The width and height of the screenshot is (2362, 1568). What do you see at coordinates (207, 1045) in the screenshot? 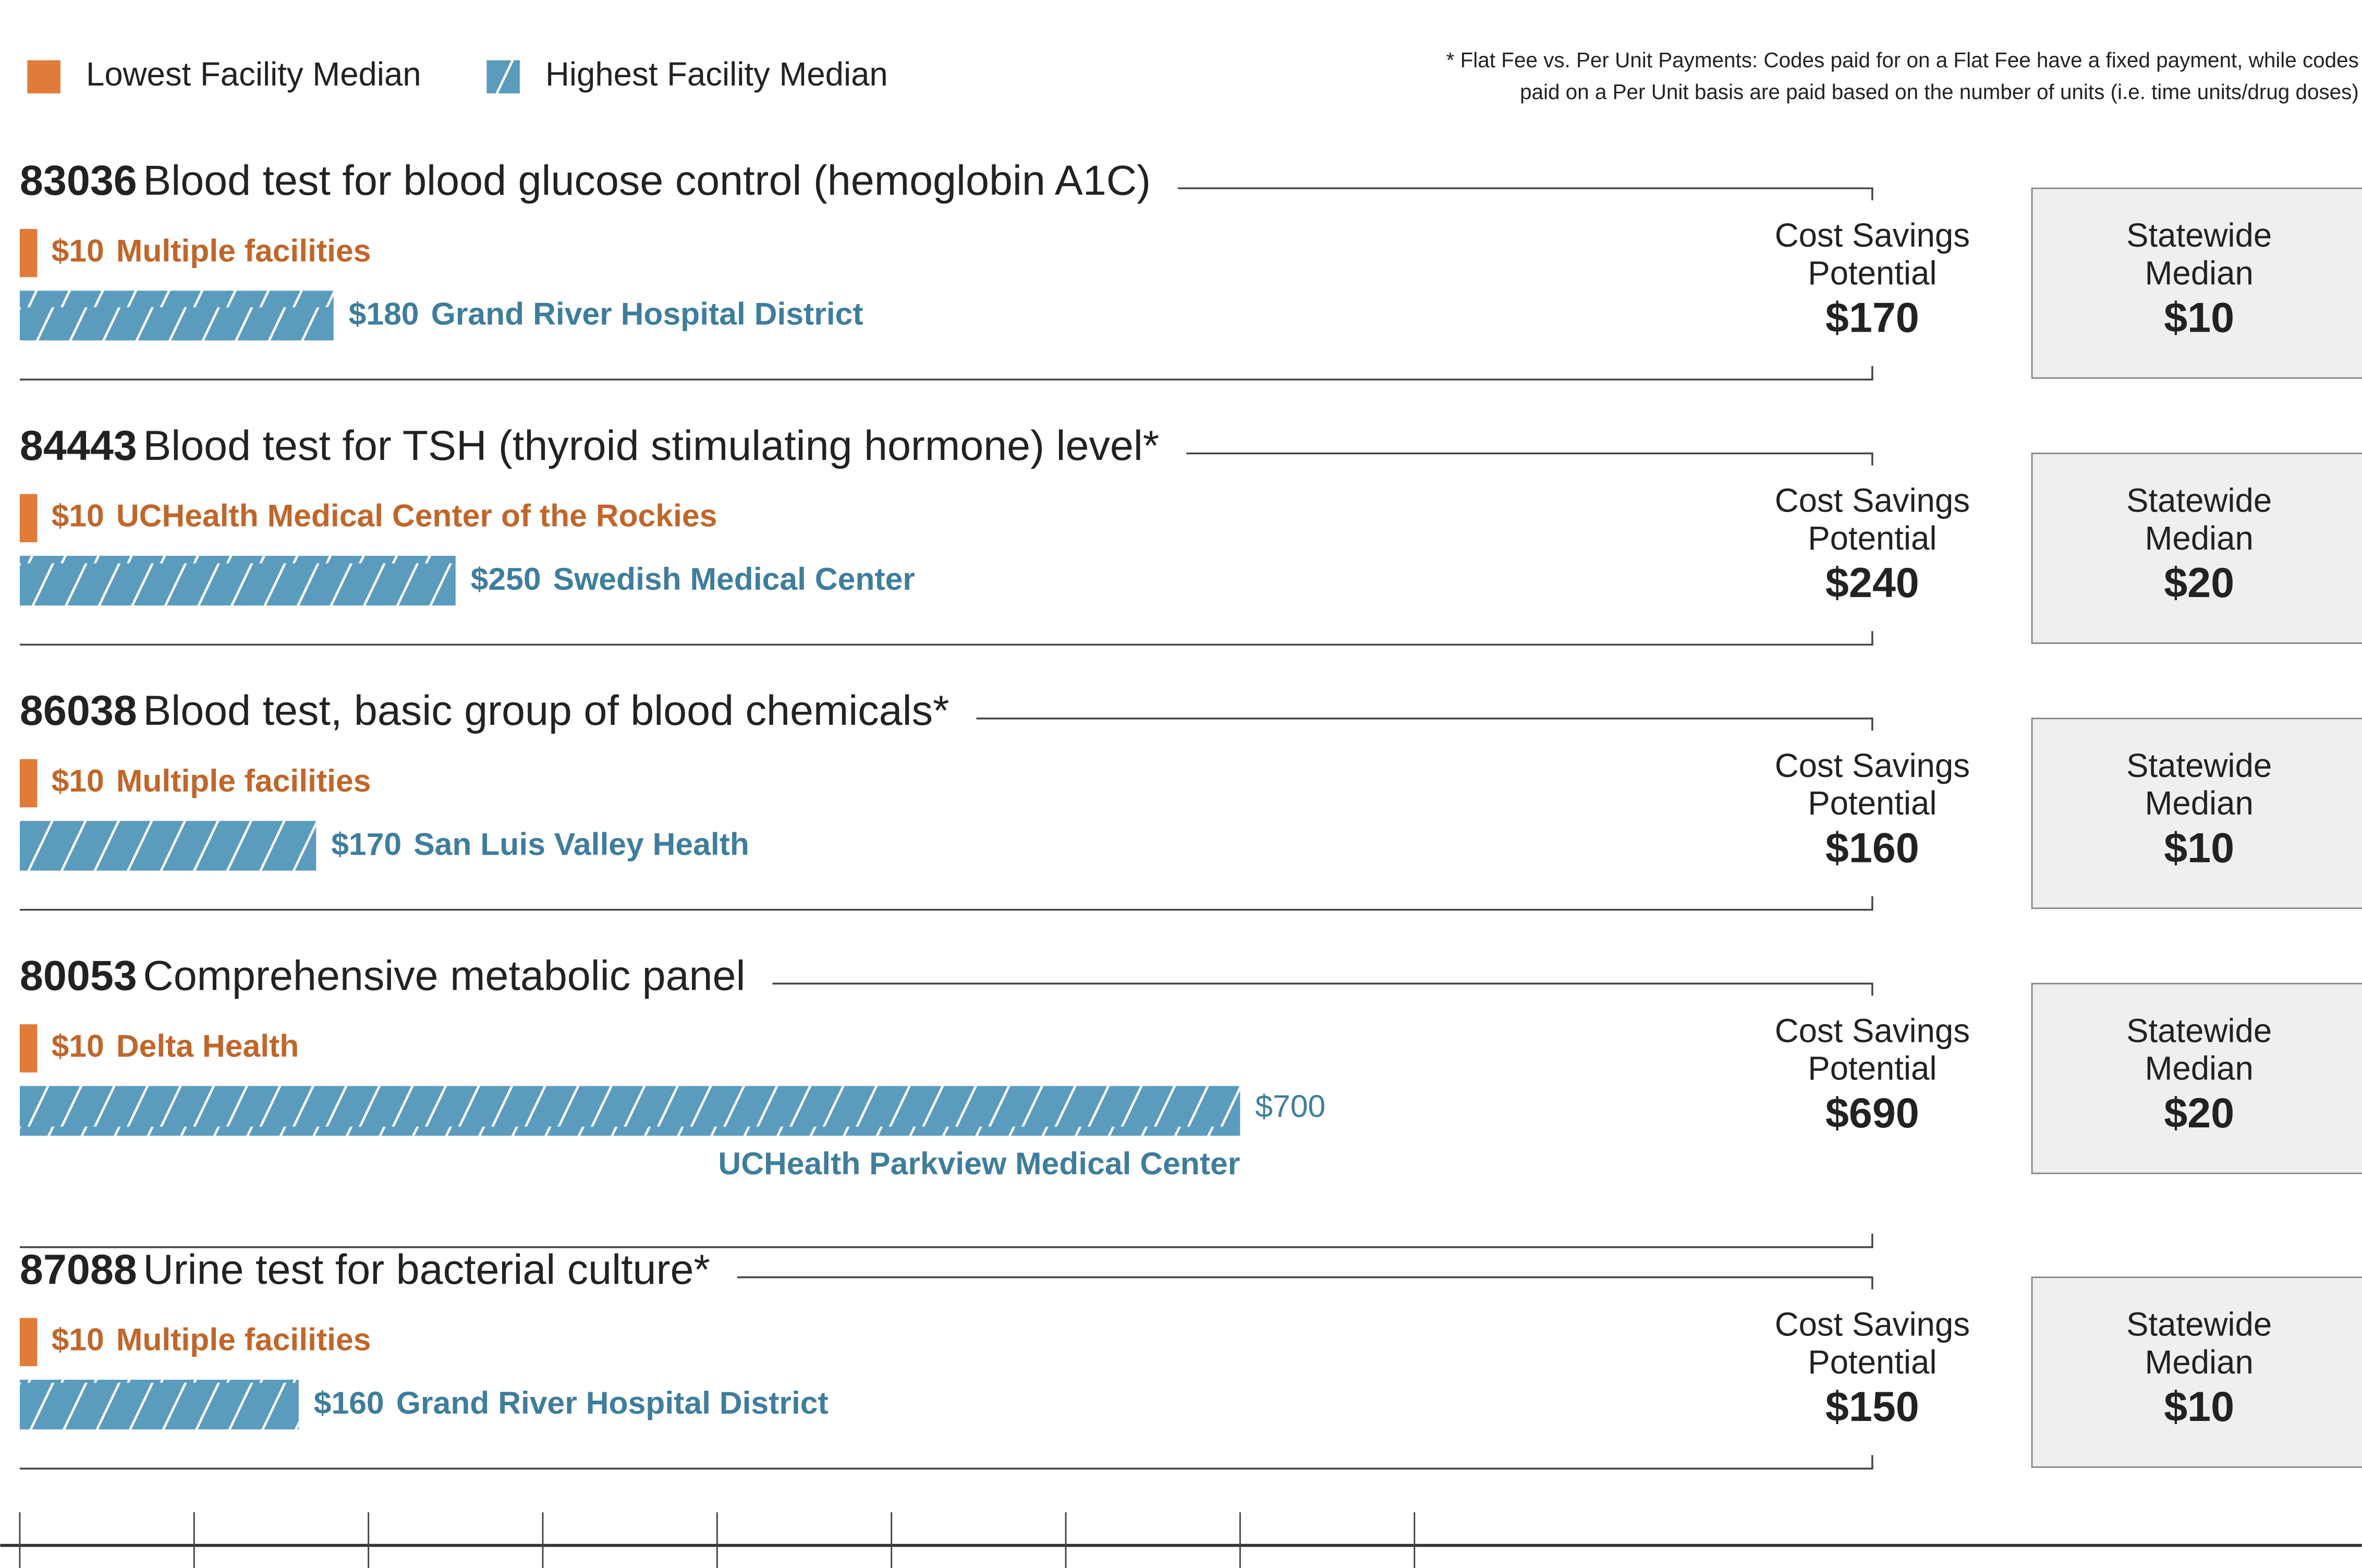
I see `low-facility: Delta Health` at bounding box center [207, 1045].